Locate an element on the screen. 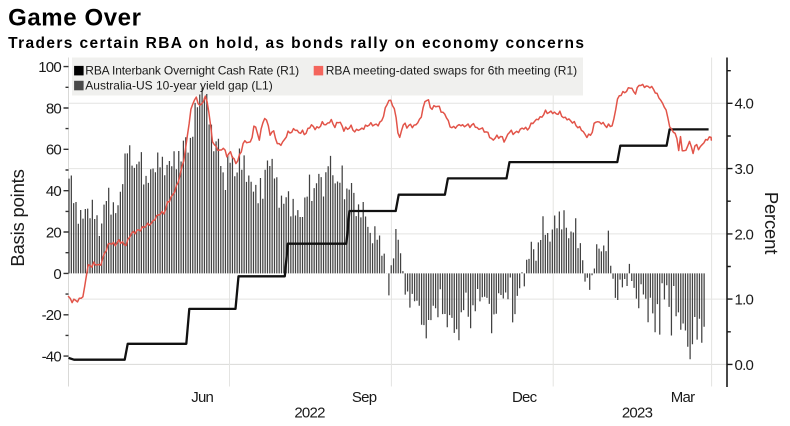  svg-text: 100 is located at coordinates (49, 67).